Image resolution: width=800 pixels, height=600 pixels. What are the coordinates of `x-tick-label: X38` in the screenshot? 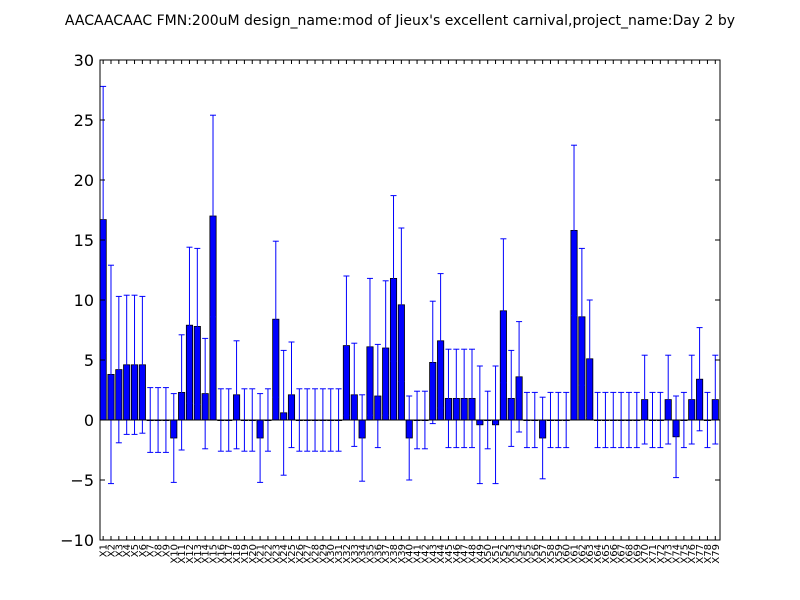 It's located at (394, 554).